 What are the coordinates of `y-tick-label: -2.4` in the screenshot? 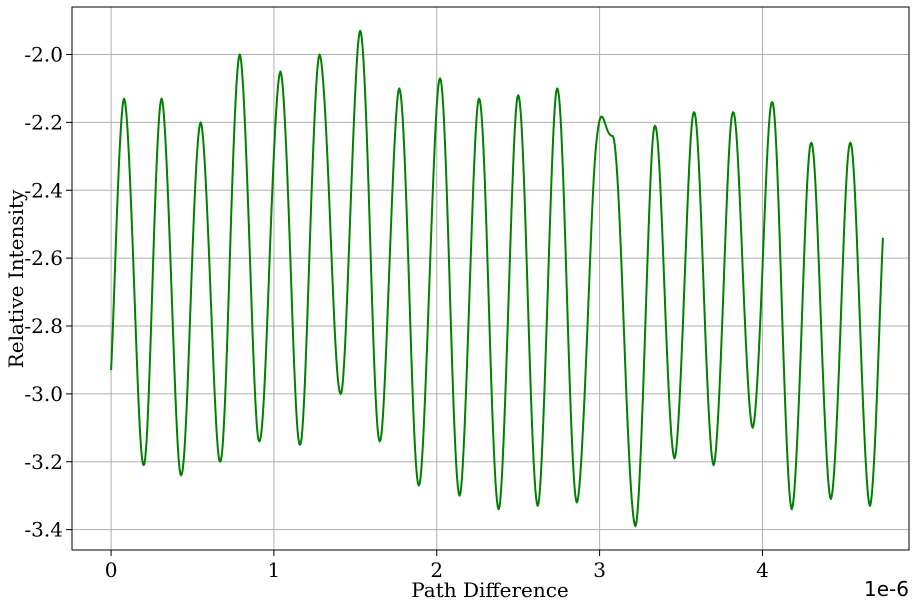 It's located at (43, 190).